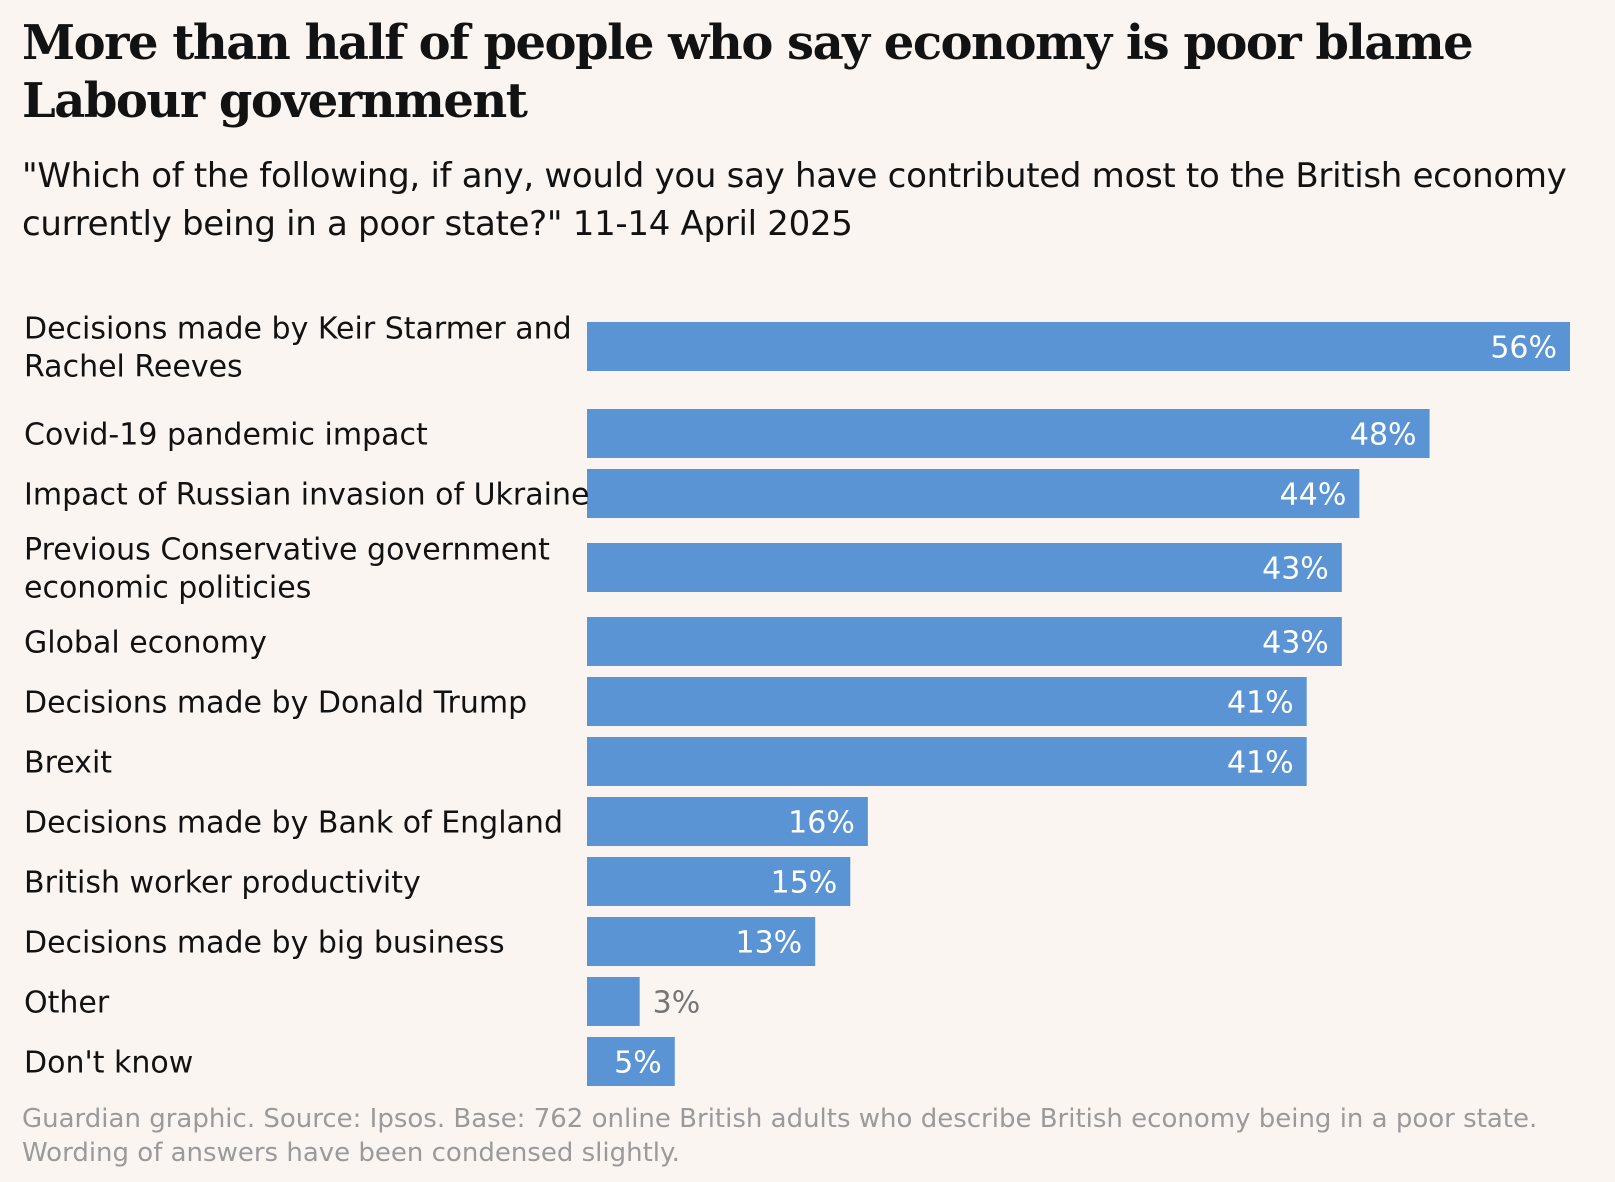 This screenshot has height=1182, width=1615. I want to click on value-label: 3%, so click(677, 1003).